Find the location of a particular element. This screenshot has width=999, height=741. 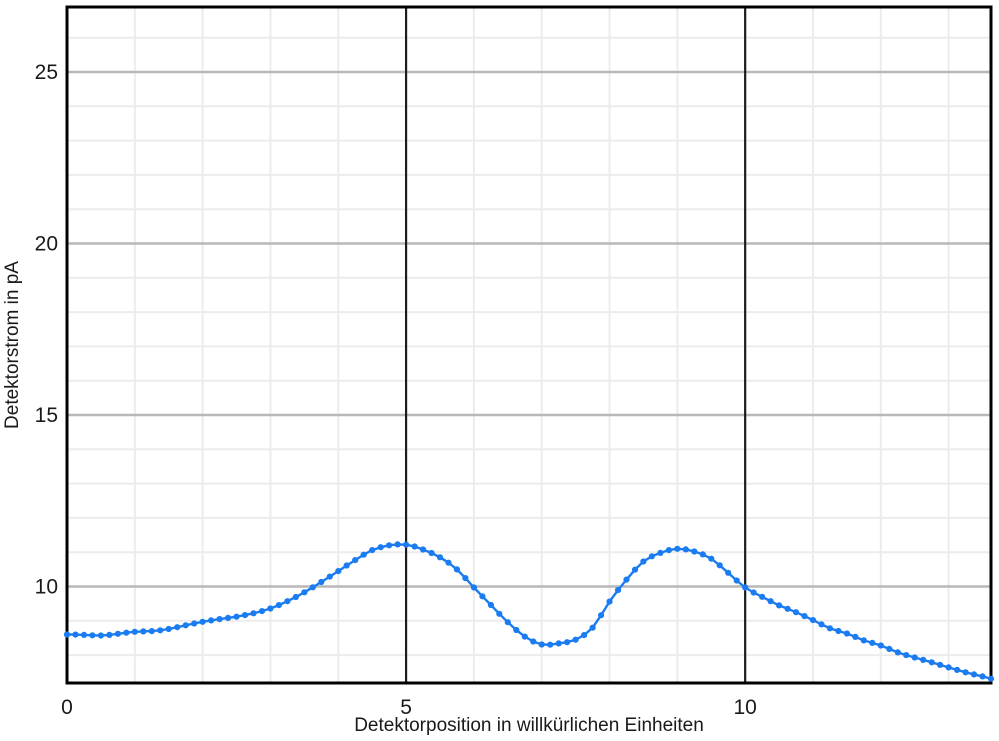

y-tick-15: 15 is located at coordinates (46, 415).